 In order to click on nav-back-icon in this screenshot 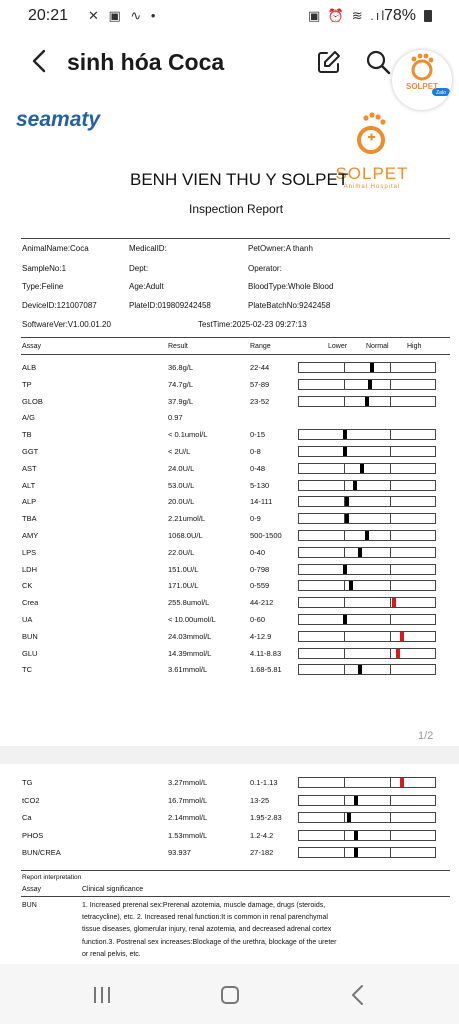, I will do `click(358, 995)`.